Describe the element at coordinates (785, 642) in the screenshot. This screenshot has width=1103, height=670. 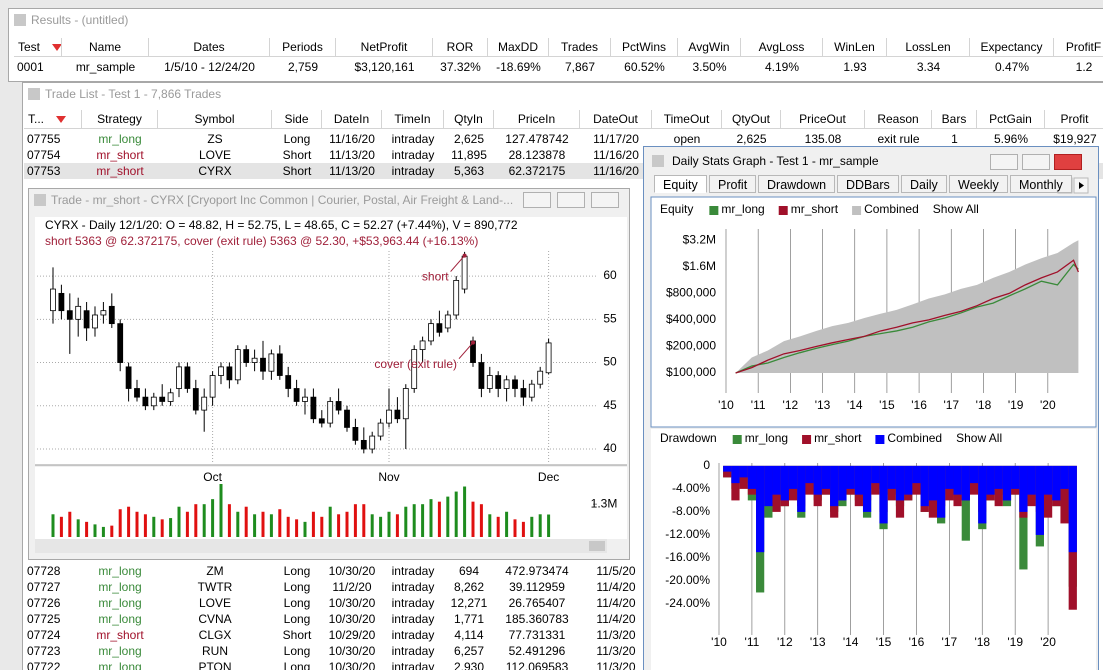
I see `x-tick-label: '12` at that location.